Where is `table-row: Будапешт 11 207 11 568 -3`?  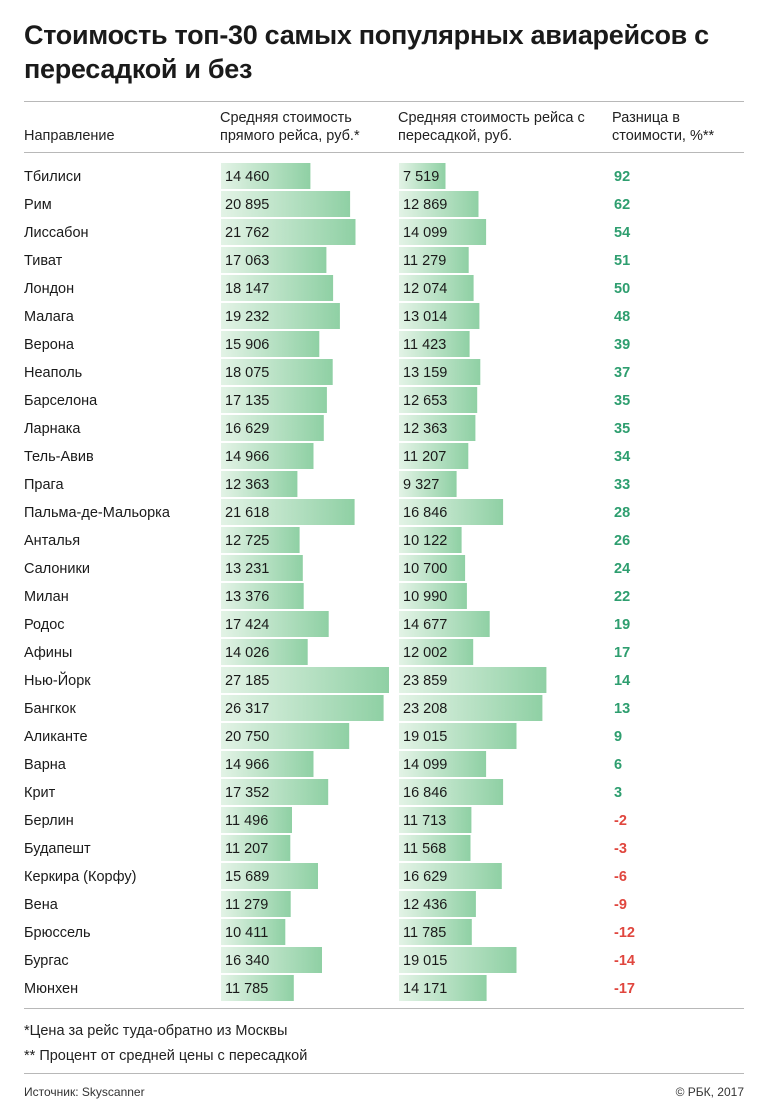
table-row: Будапешт 11 207 11 568 -3 is located at coordinates (325, 848).